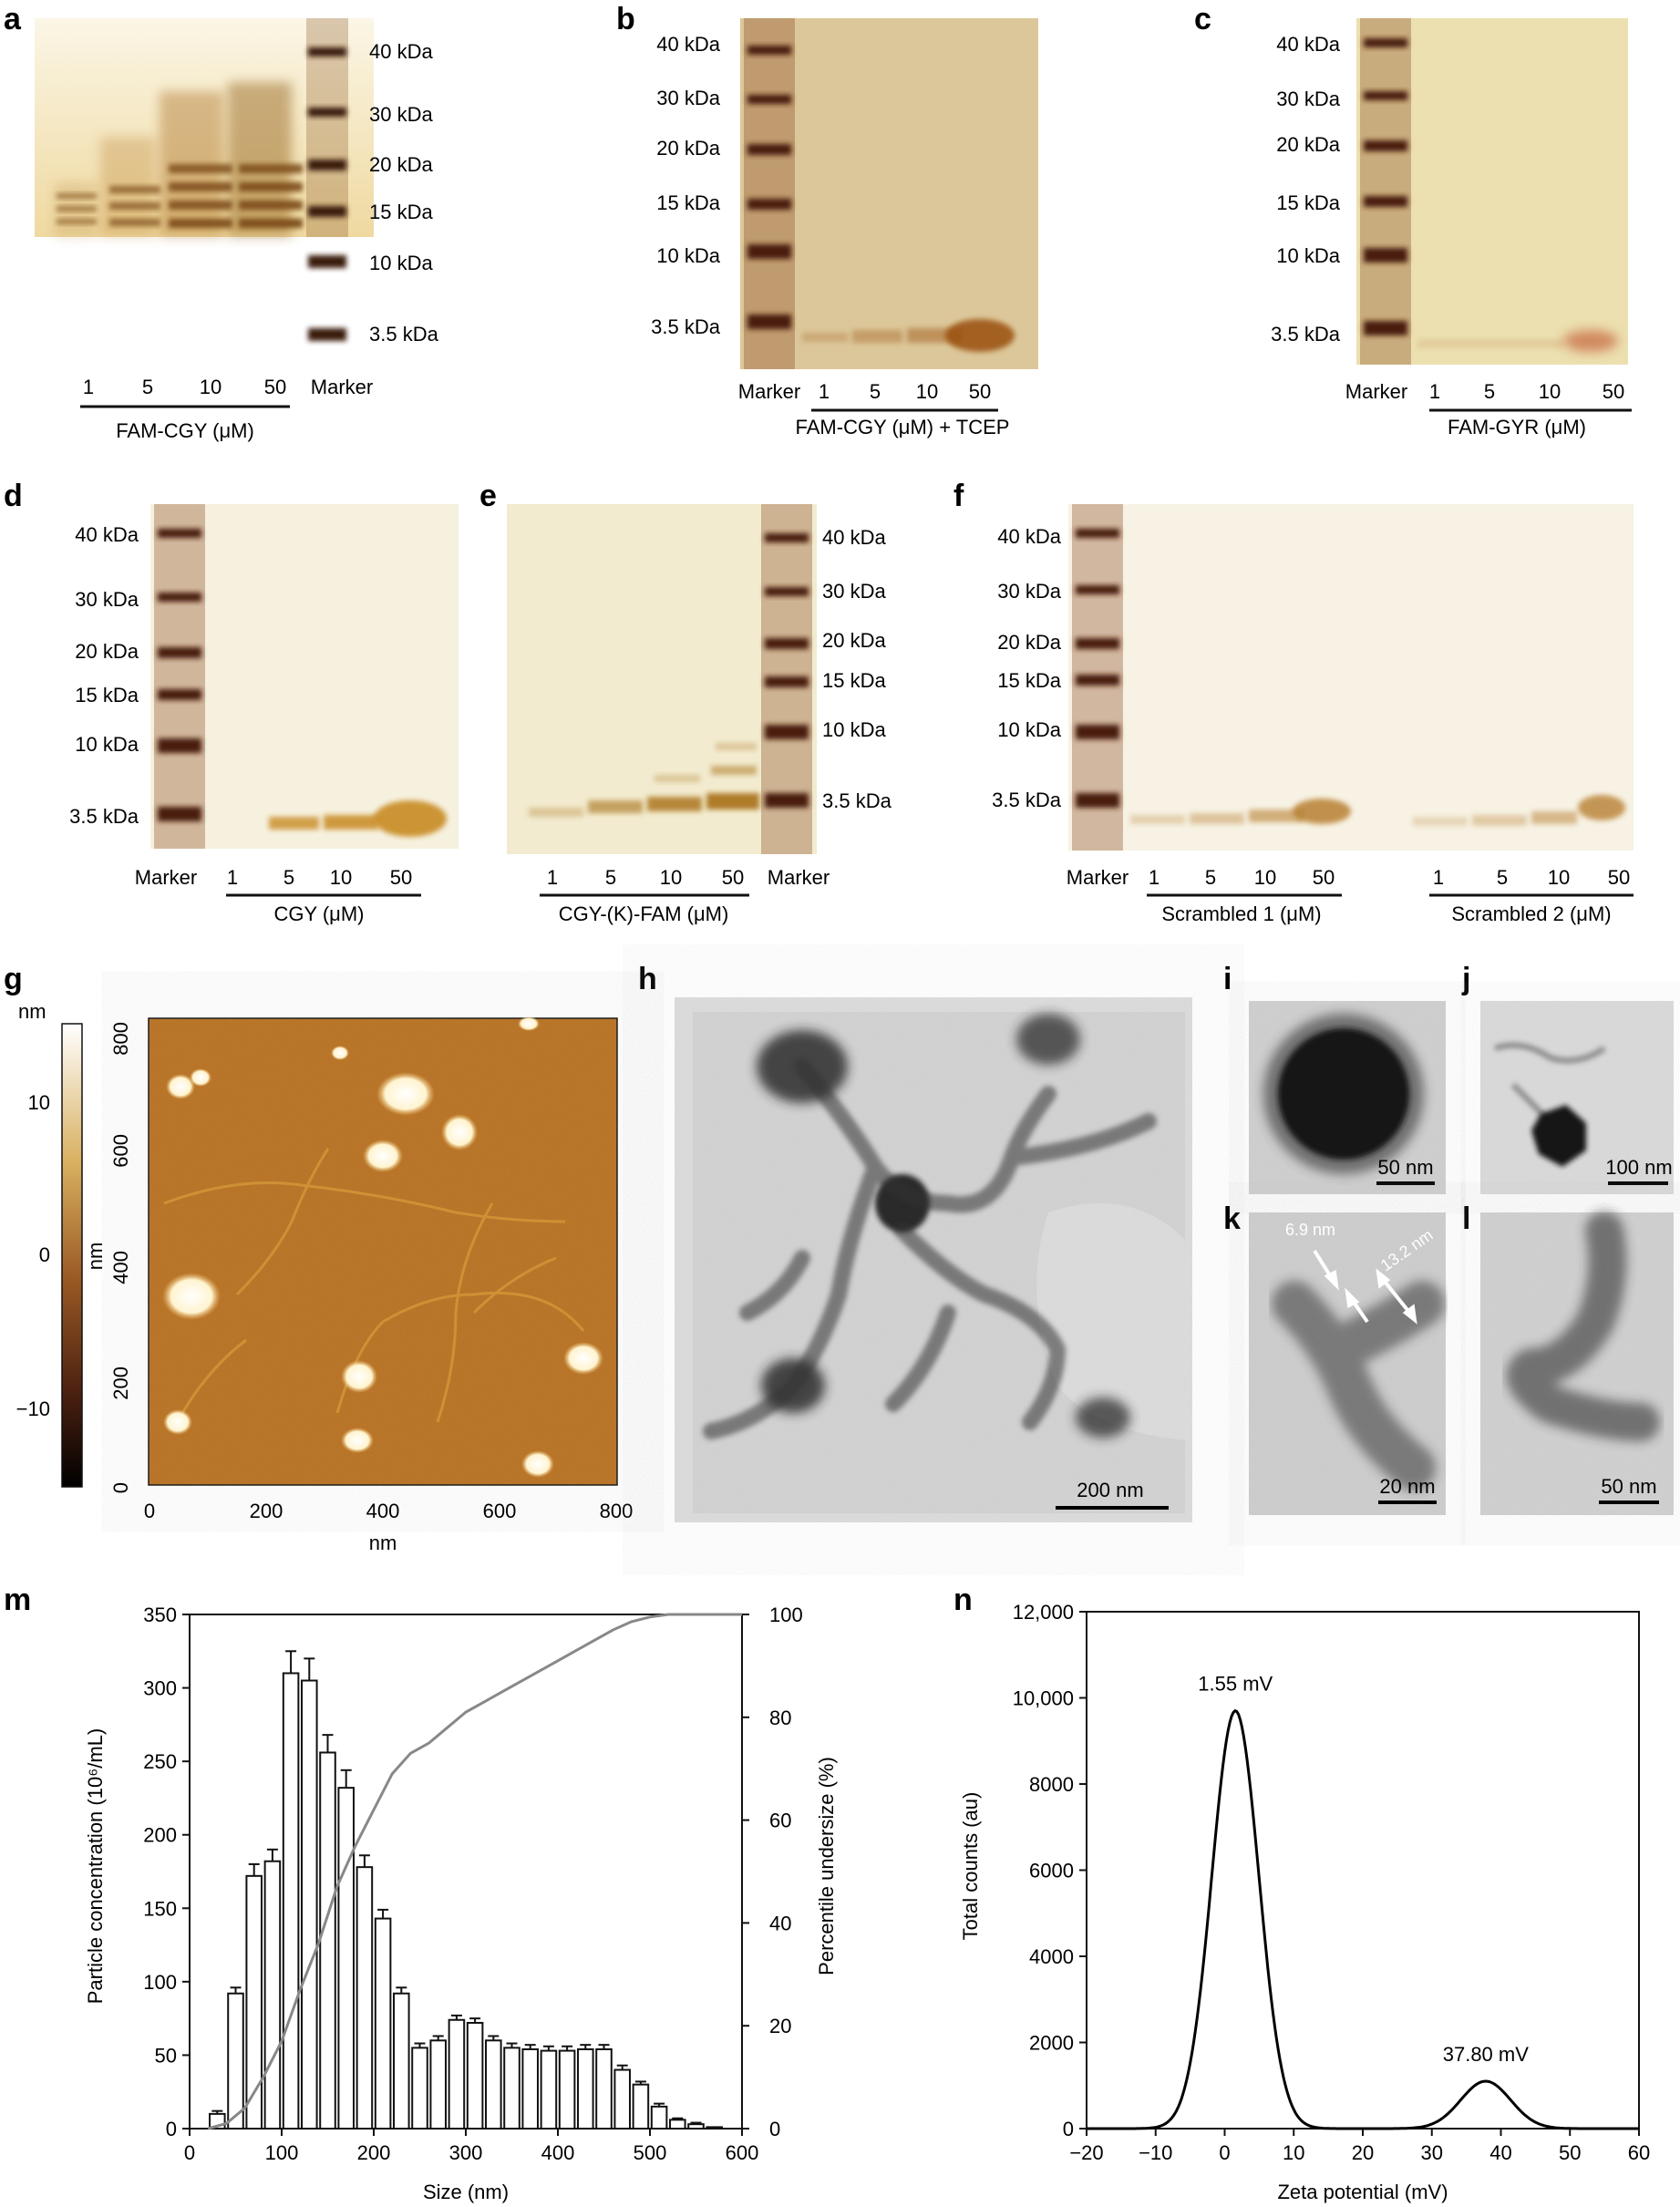  Describe the element at coordinates (1531, 913) in the screenshot. I see `gel-caption: Scrambled 2 (μM)` at that location.